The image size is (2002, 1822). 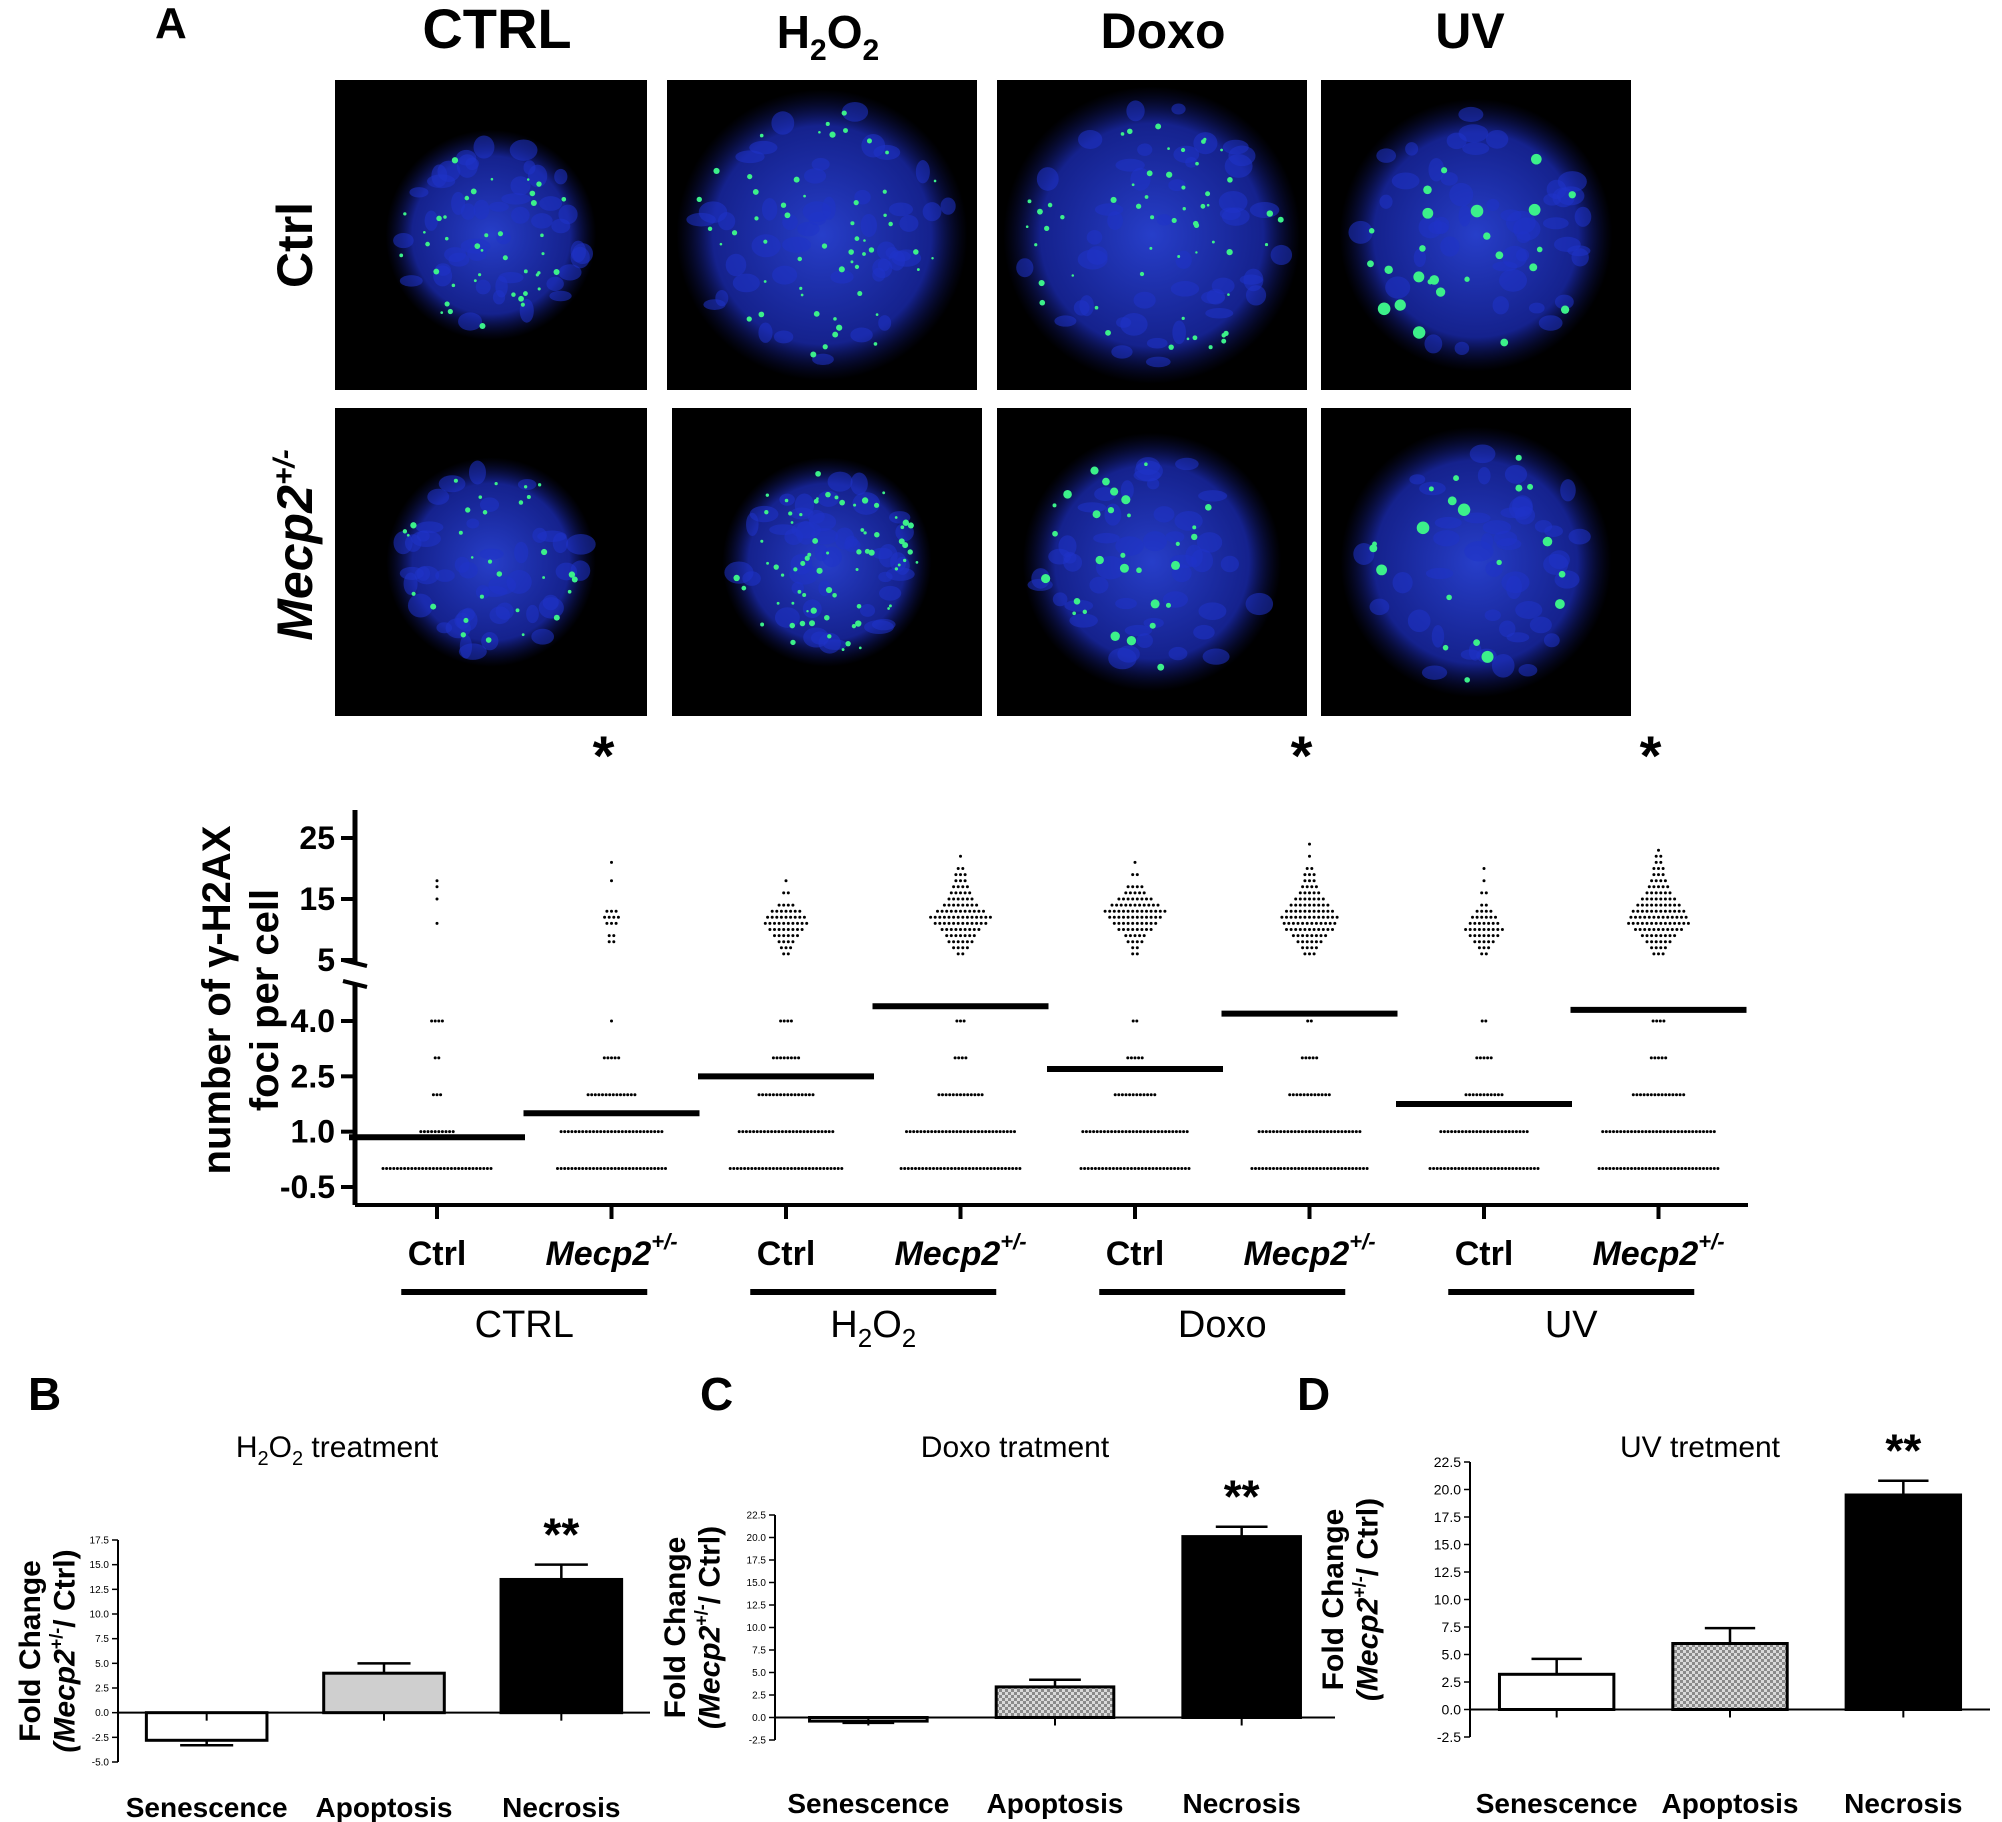 What do you see at coordinates (1309, 1251) in the screenshot?
I see `x-category-label: Mecp2+/-` at bounding box center [1309, 1251].